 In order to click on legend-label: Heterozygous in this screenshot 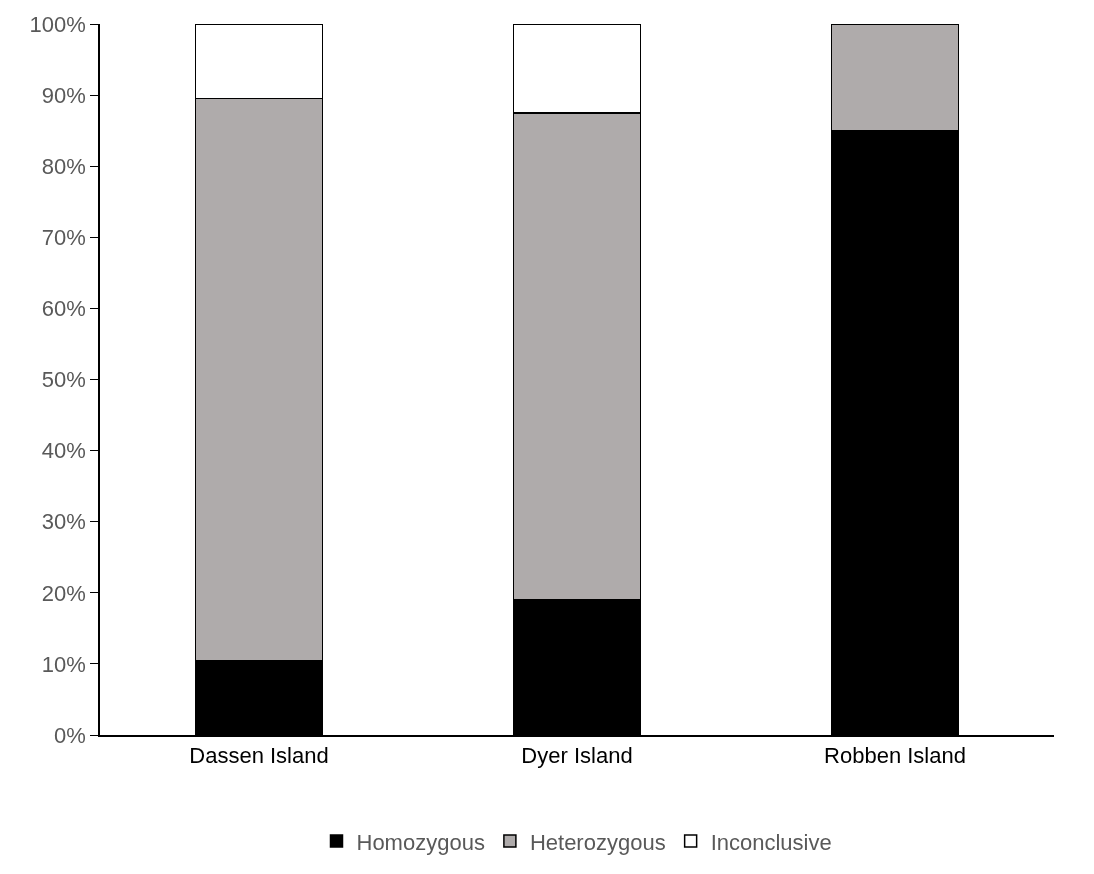, I will do `click(597, 842)`.